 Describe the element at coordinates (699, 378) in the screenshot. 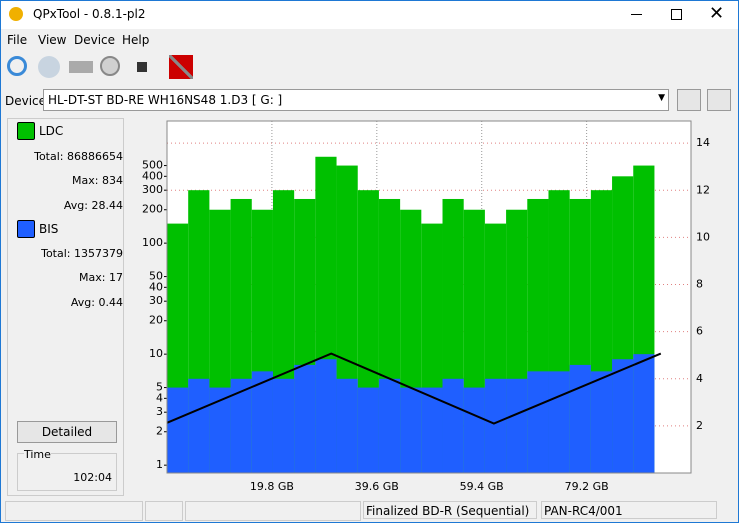

I see `y2-tick-label: 4` at that location.